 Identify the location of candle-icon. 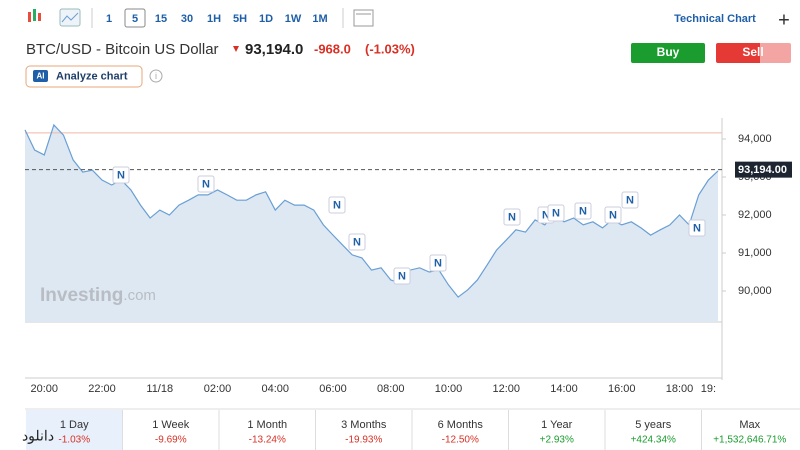
(34, 15).